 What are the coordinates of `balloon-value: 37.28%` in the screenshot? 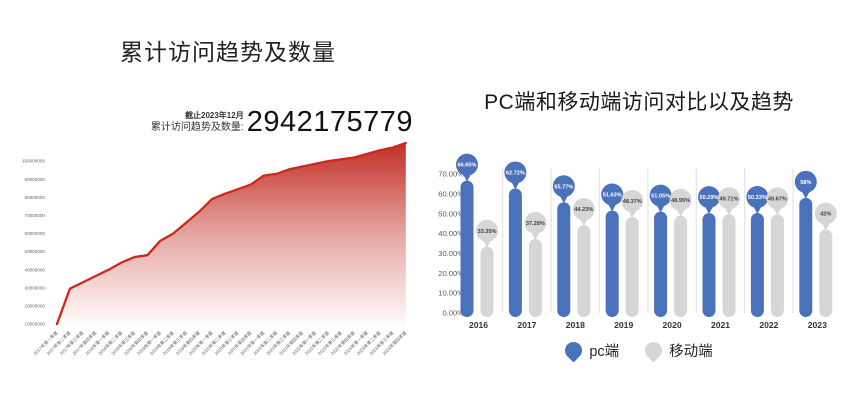 It's located at (535, 224).